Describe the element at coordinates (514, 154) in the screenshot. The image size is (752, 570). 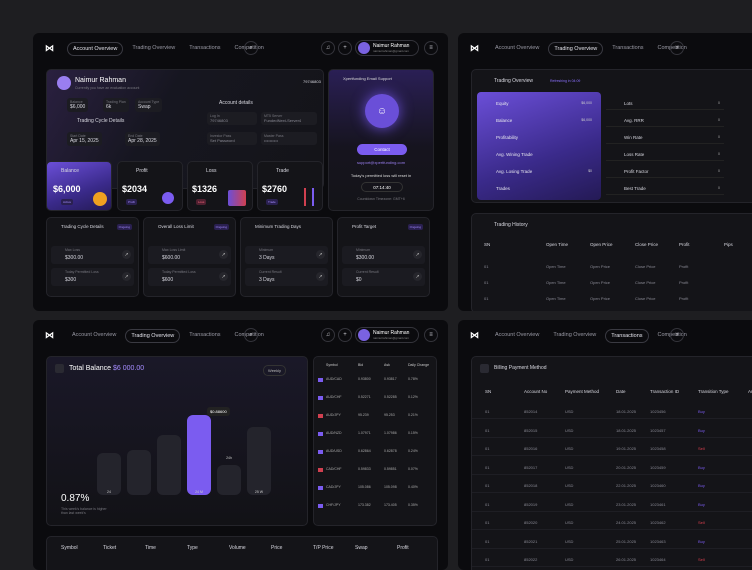
I see `overview-row: Avg. Wining Trade` at that location.